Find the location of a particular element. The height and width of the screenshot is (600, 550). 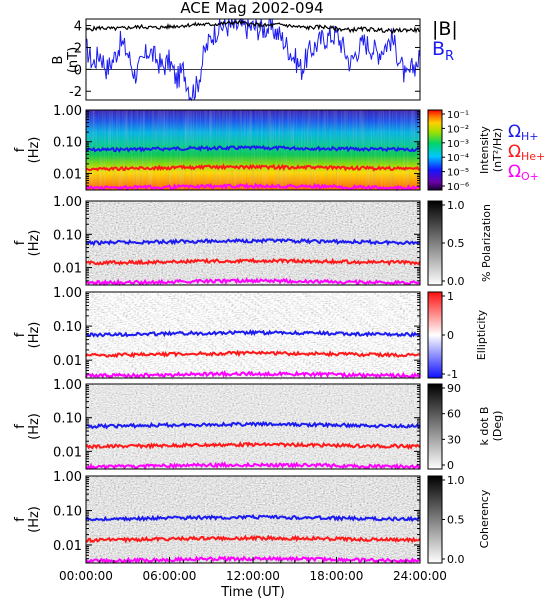

gyro-line-He-p3 is located at coordinates (253, 354).